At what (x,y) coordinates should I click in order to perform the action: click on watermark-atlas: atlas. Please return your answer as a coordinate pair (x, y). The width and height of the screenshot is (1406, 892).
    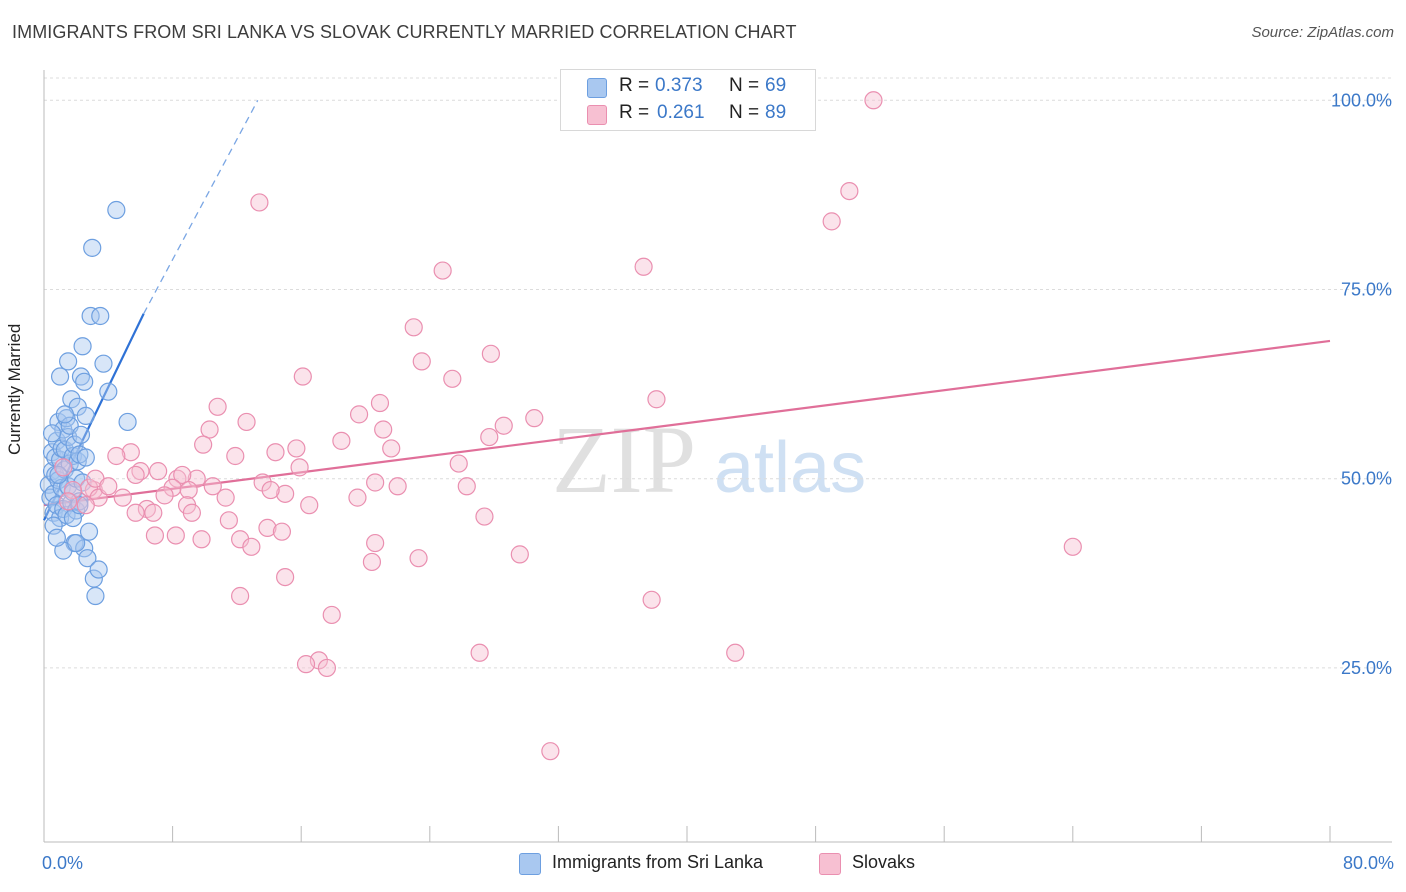
    Looking at the image, I should click on (790, 468).